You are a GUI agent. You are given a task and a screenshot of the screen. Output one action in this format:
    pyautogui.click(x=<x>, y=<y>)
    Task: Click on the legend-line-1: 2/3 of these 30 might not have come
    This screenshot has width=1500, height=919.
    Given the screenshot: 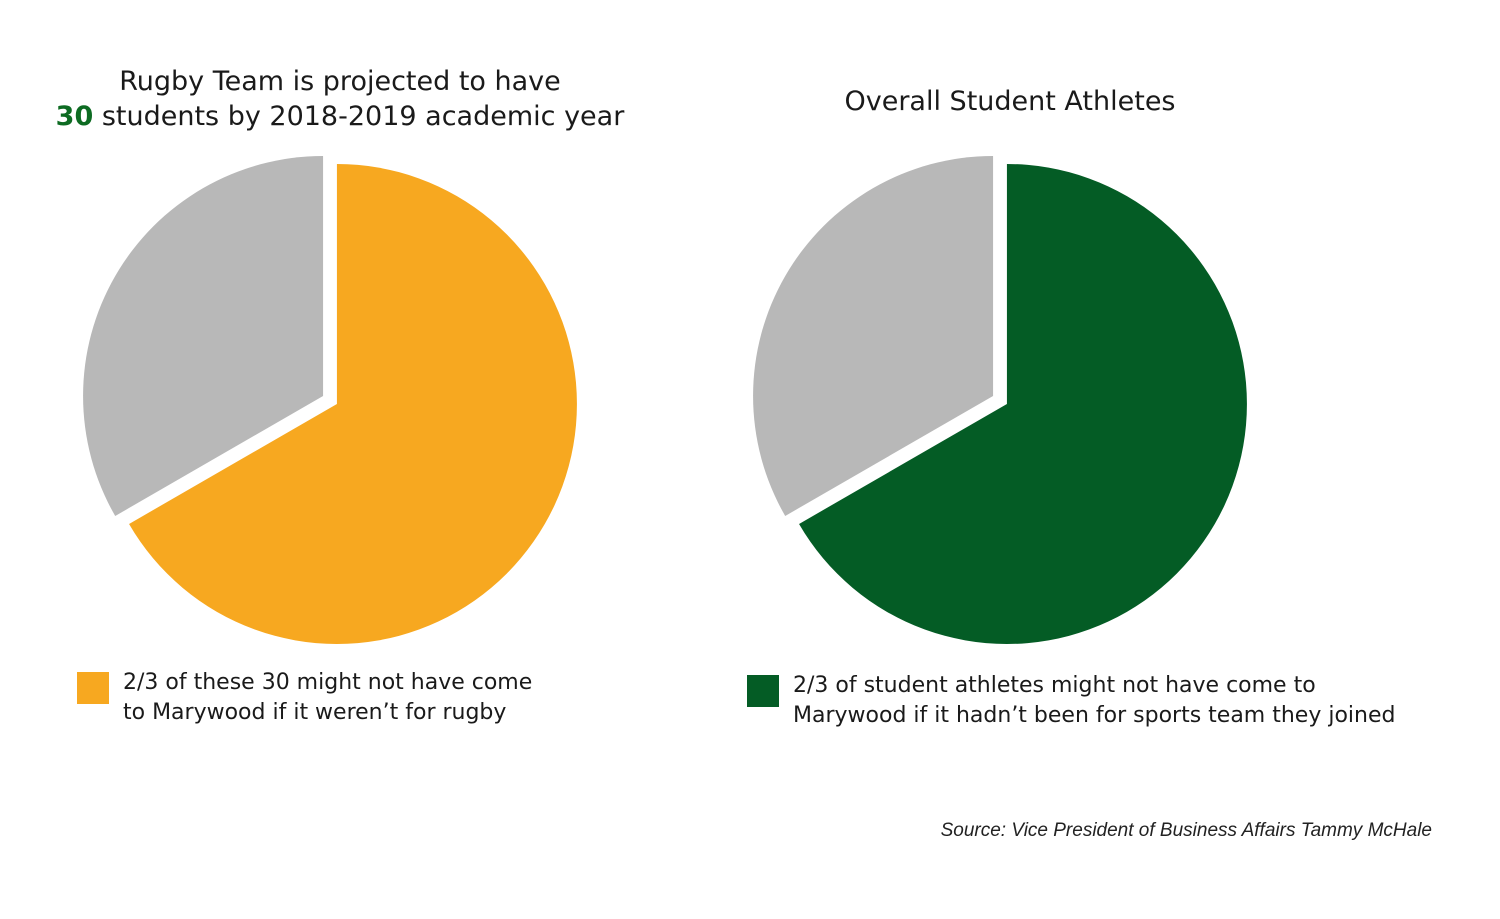 What is the action you would take?
    pyautogui.click(x=328, y=682)
    